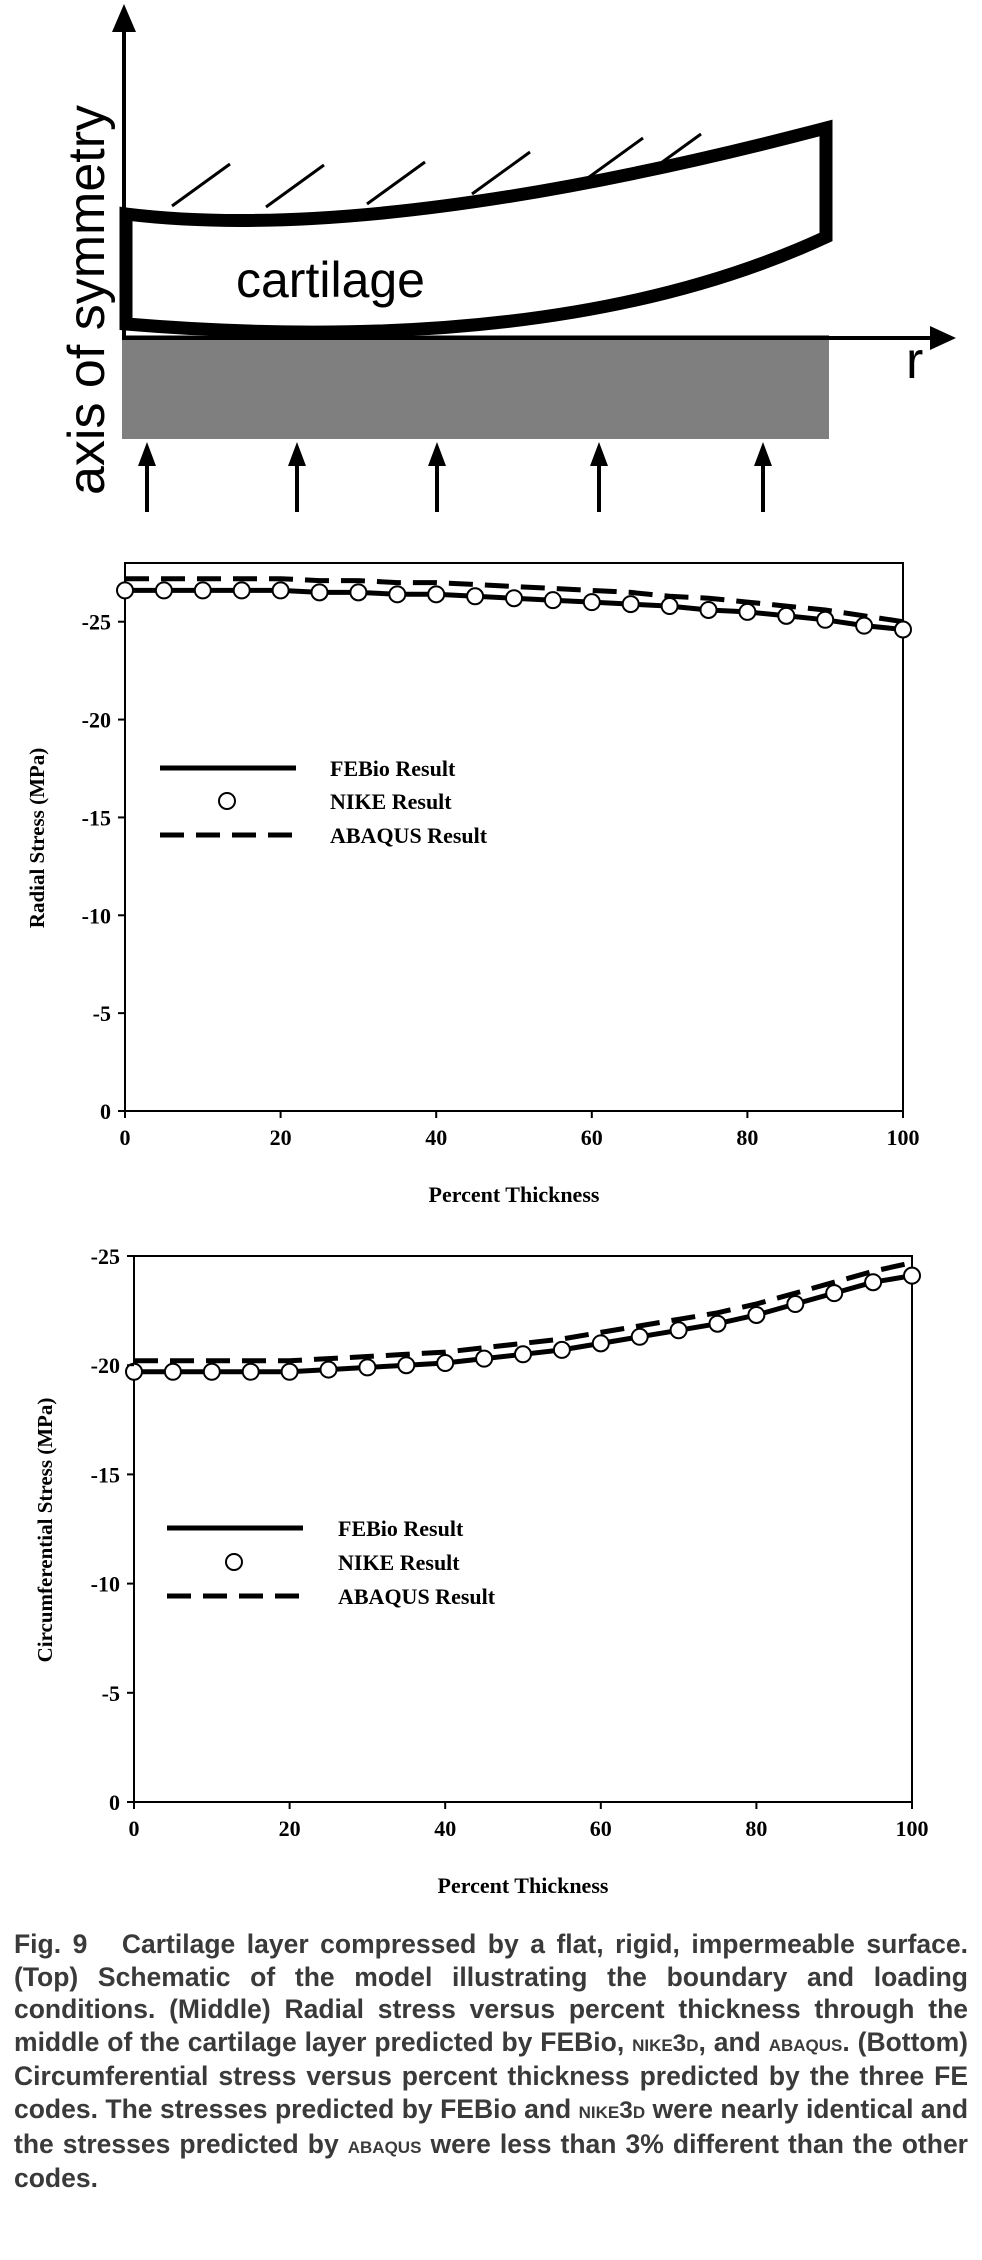 This screenshot has height=2260, width=982. Describe the element at coordinates (45, 1530) in the screenshot. I see `y-axis-label: Circumferential Stress (MPa)` at that location.